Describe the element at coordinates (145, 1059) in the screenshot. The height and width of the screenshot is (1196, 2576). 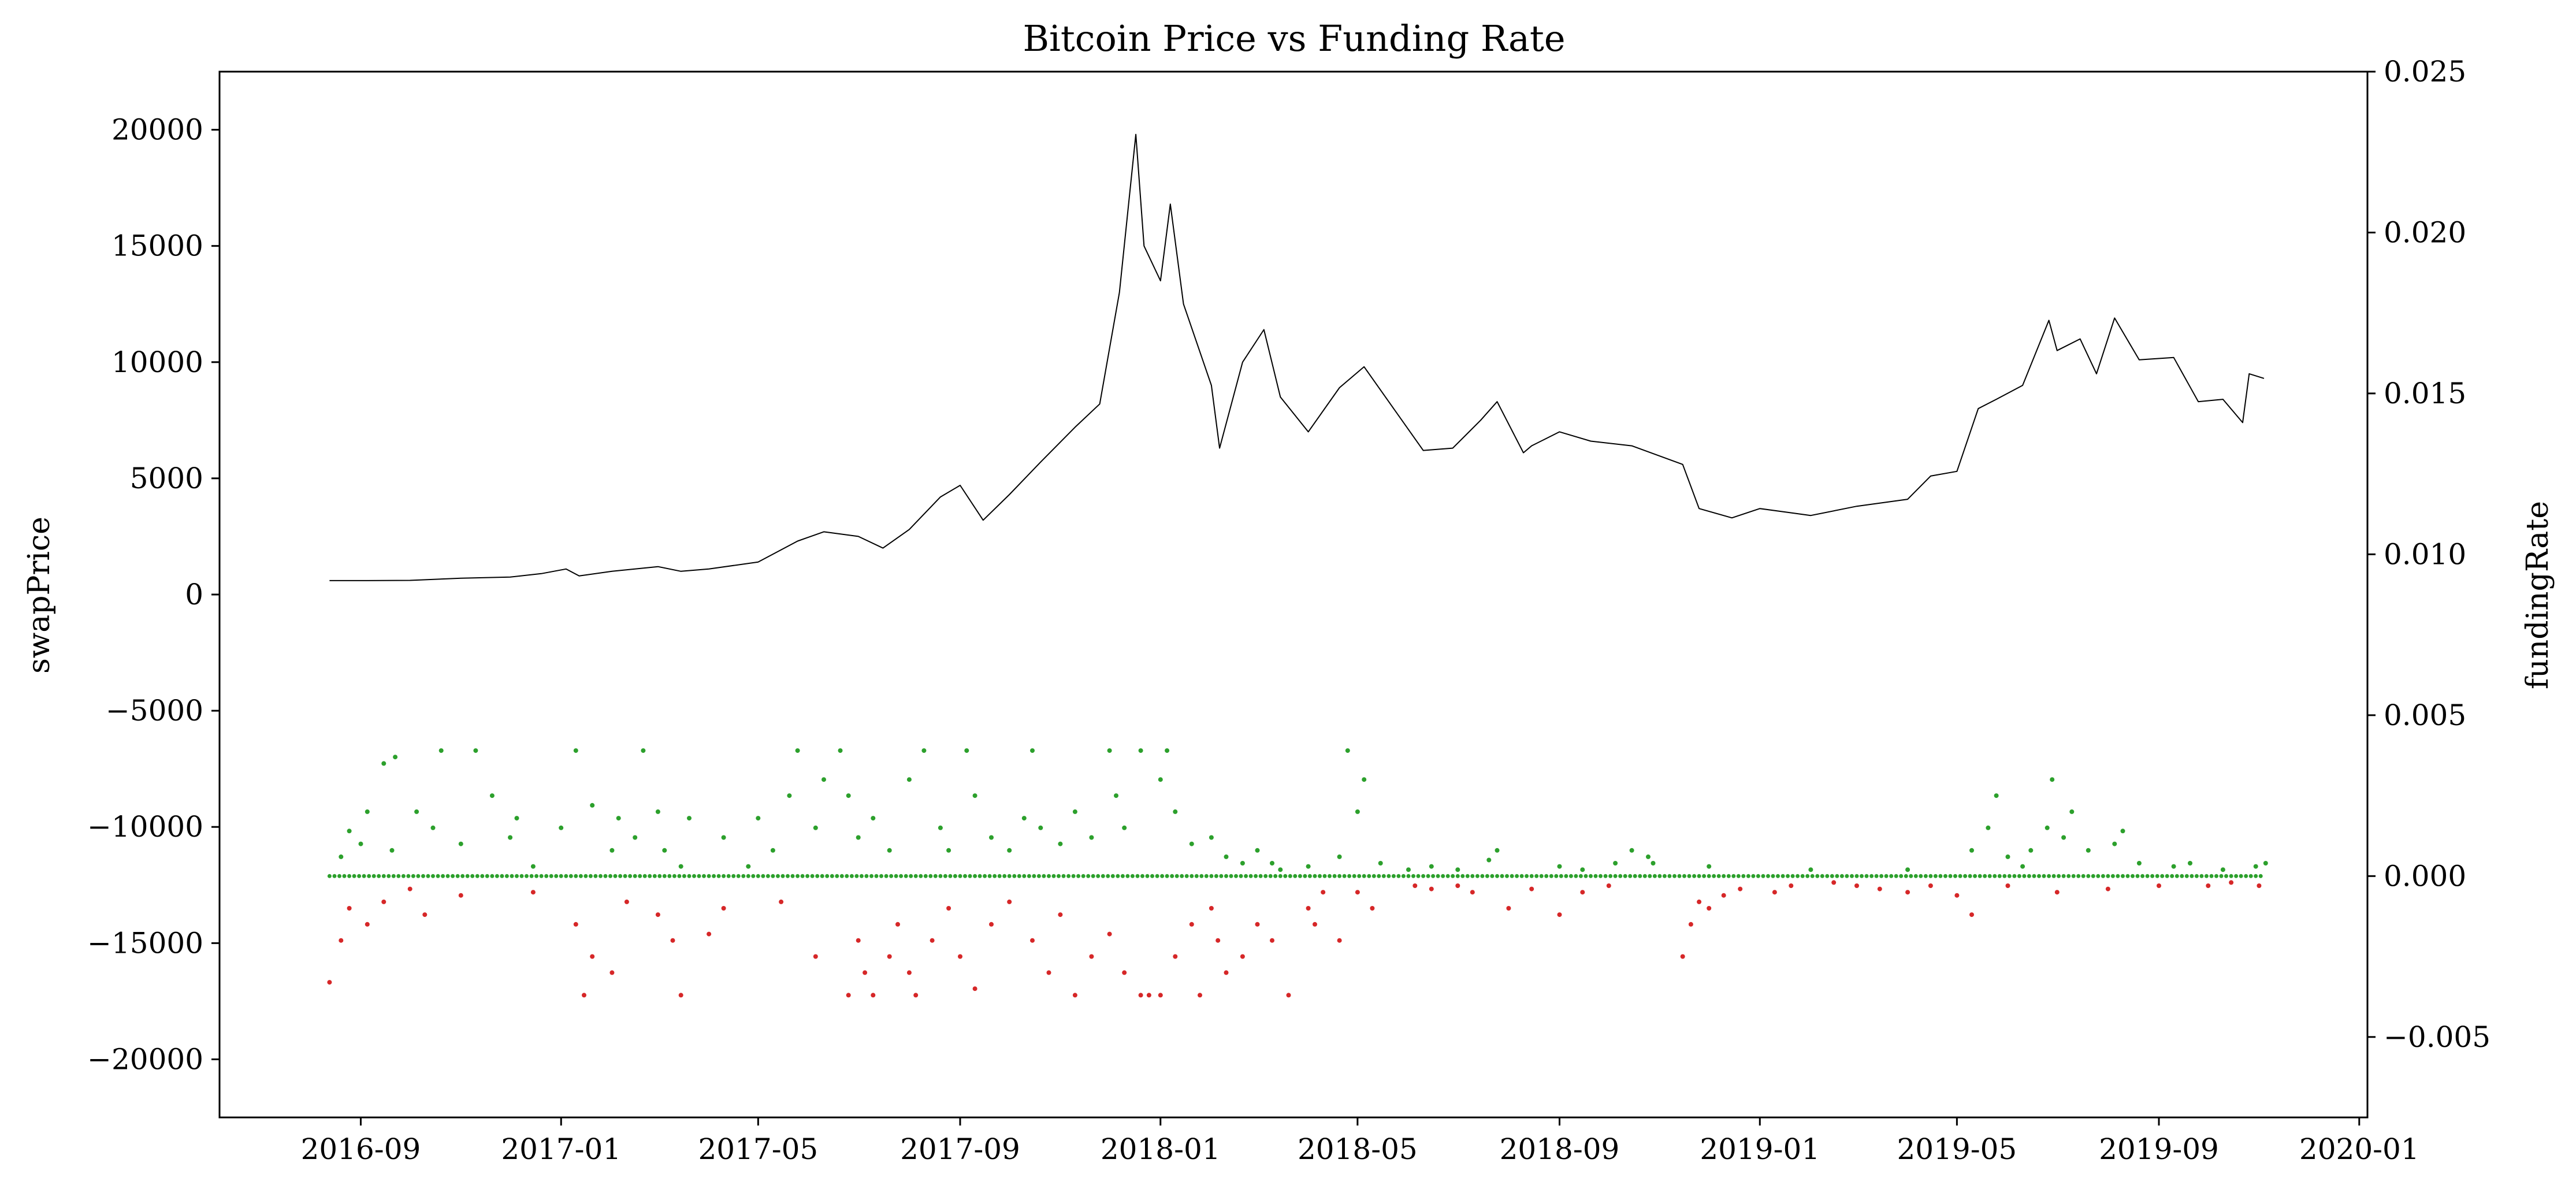
I see `y-left-tick-label: −20000` at that location.